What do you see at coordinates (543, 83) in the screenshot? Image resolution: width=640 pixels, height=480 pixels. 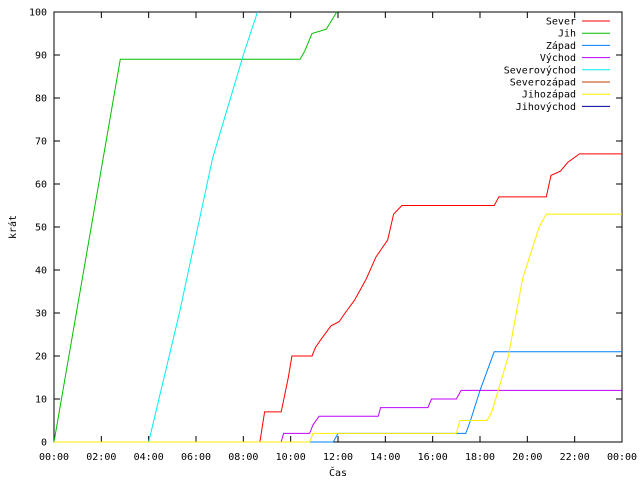 I see `legend-label: Severozápad` at bounding box center [543, 83].